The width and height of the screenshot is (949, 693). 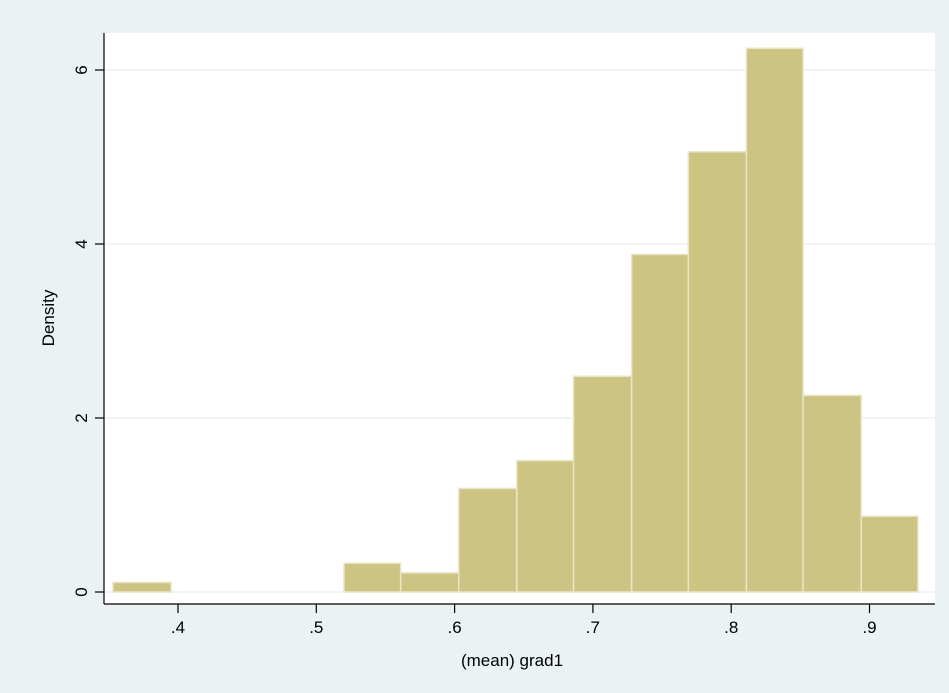 What do you see at coordinates (731, 627) in the screenshot?
I see `x-tick-label-4: .8` at bounding box center [731, 627].